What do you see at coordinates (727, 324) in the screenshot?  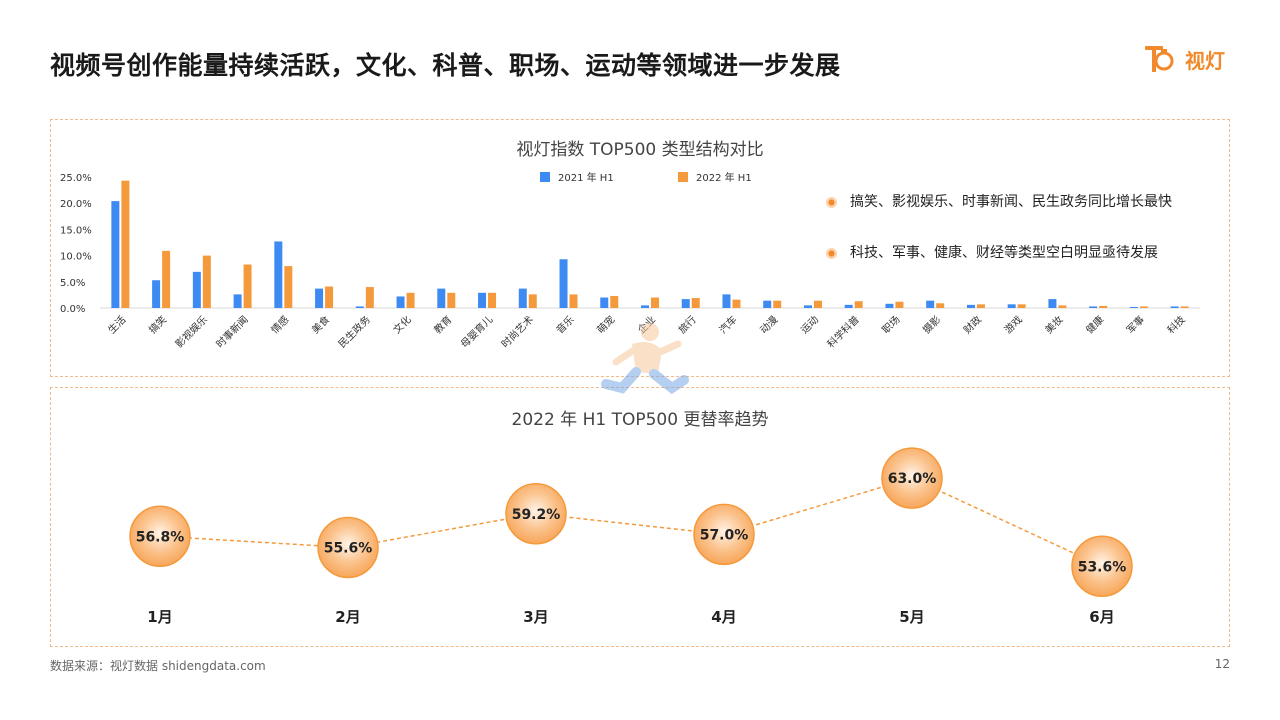 I see `x-tick-label: 汽车` at bounding box center [727, 324].